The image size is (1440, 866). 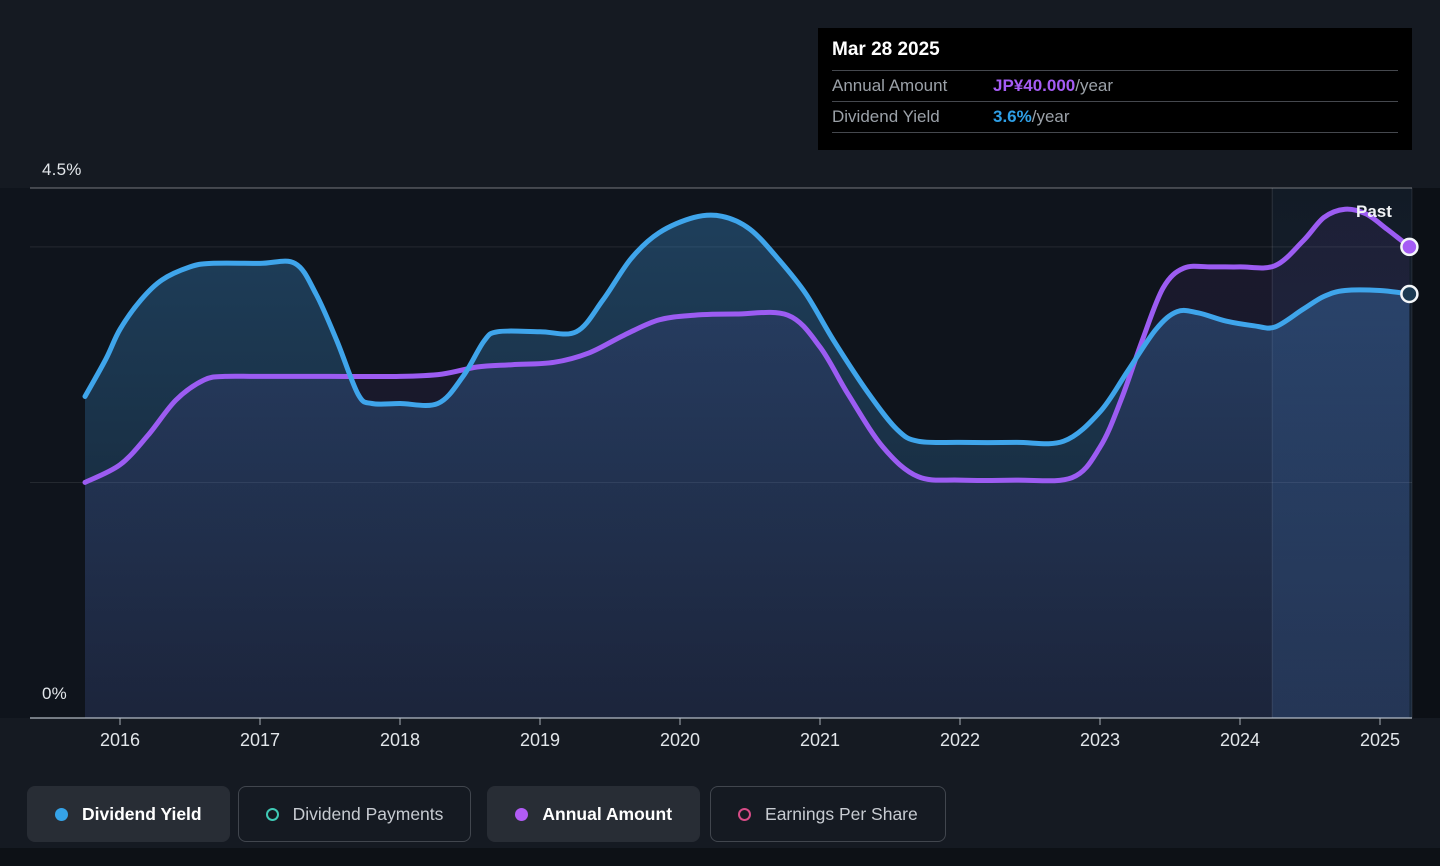 What do you see at coordinates (540, 740) in the screenshot?
I see `x-tick-label: 2019` at bounding box center [540, 740].